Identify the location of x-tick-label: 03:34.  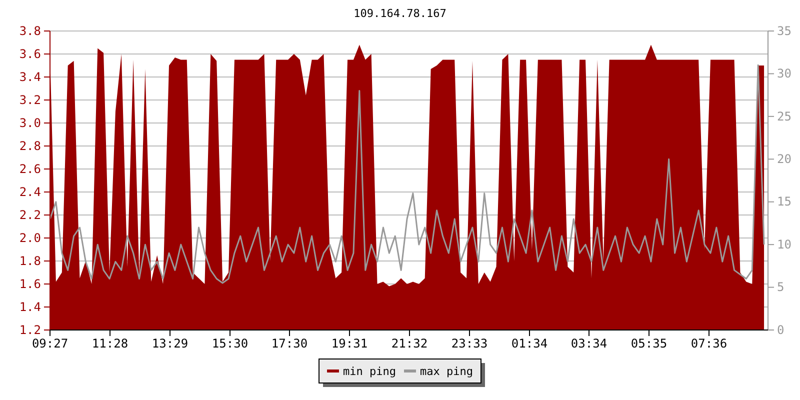
(589, 343).